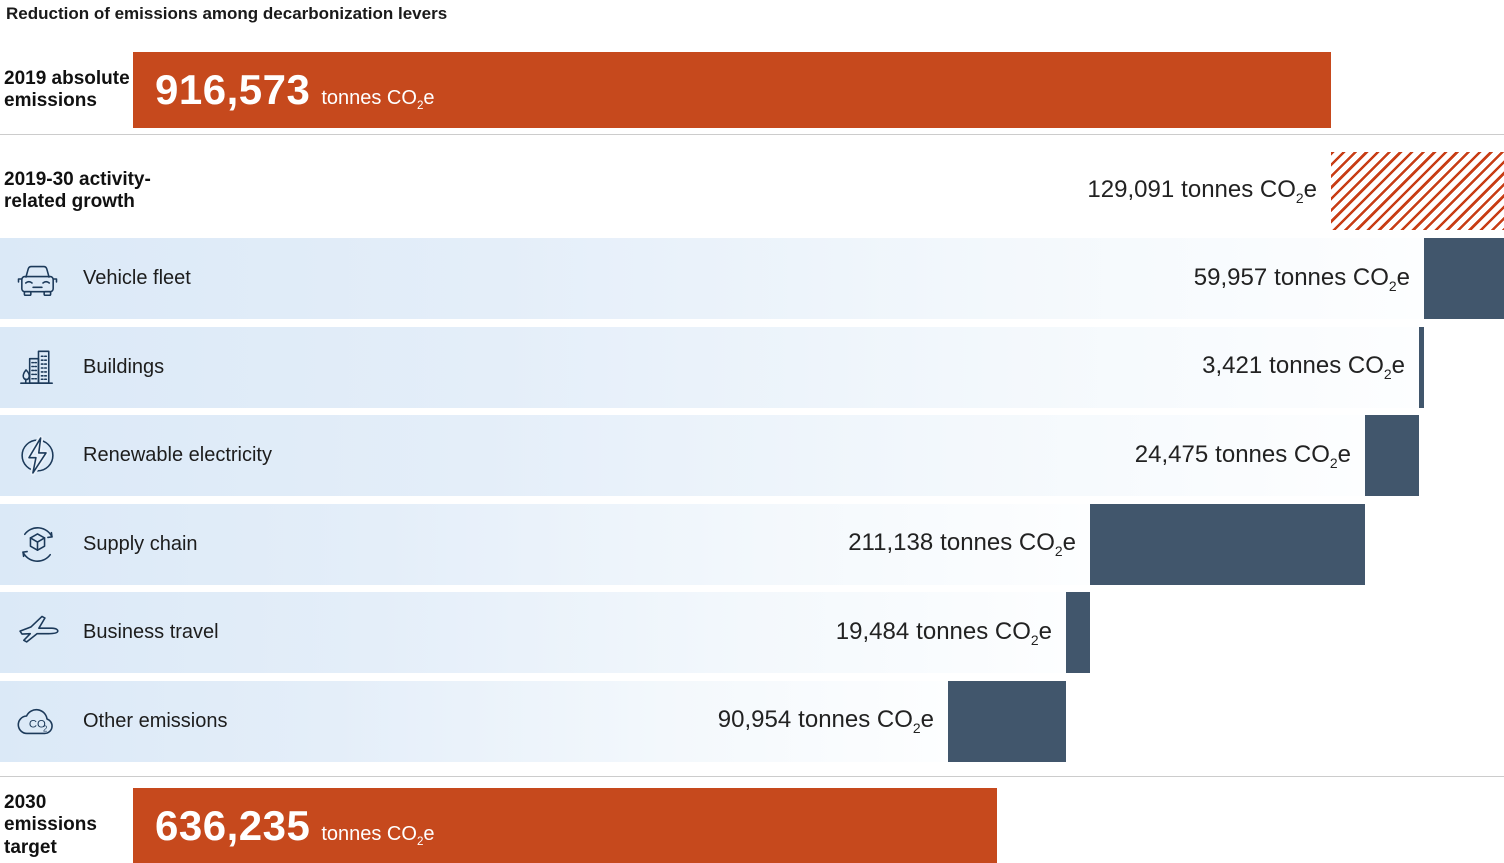  Describe the element at coordinates (378, 835) in the screenshot. I see `end-unit: tonnes CO2e` at that location.